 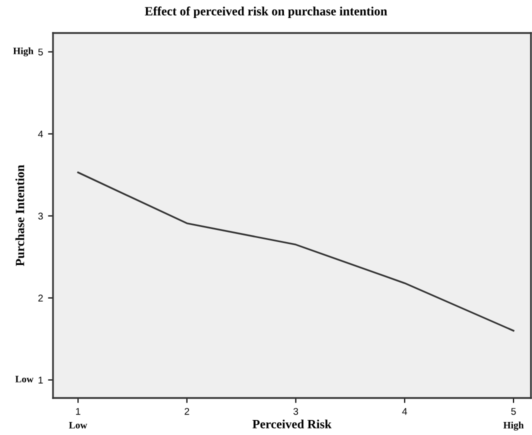 What do you see at coordinates (405, 411) in the screenshot?
I see `x-tick-label: 4` at bounding box center [405, 411].